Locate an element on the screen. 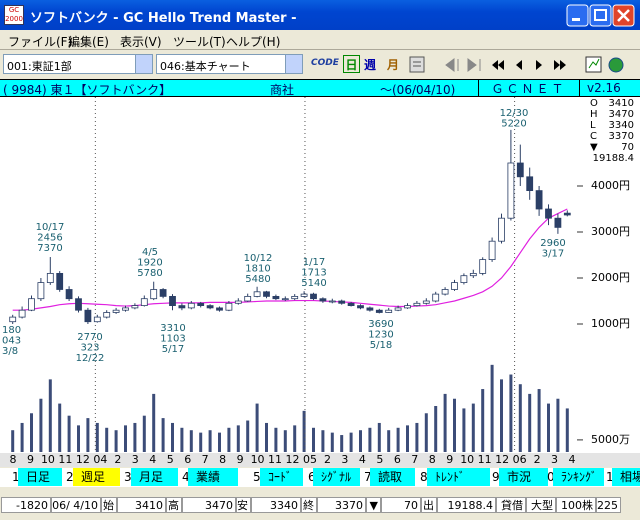  x-axis-band is located at coordinates (320, 460).